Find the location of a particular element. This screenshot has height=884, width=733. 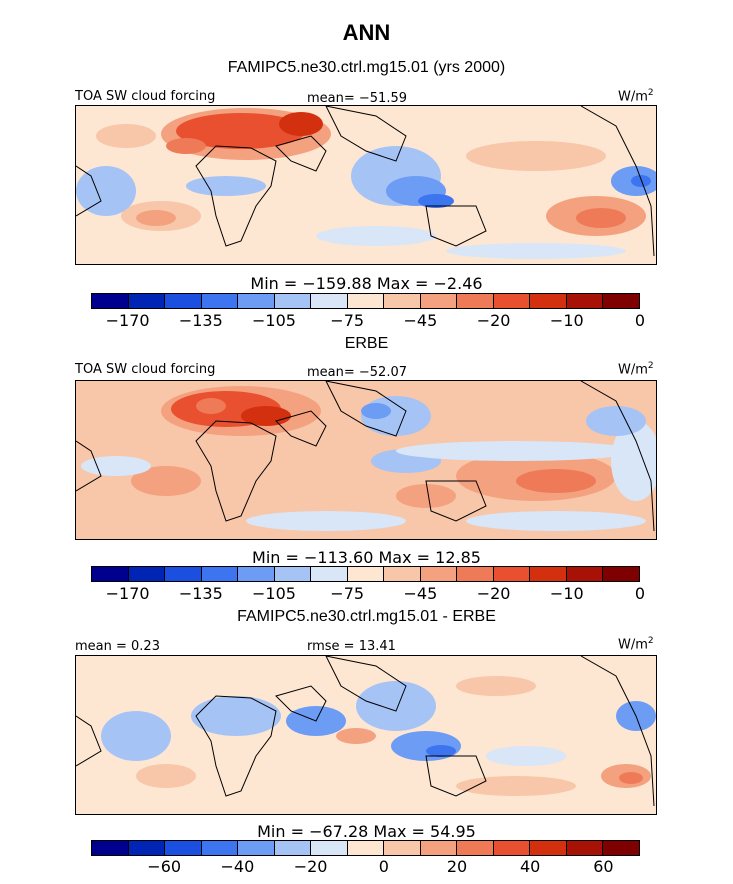

panel-2-map is located at coordinates (368, 460).